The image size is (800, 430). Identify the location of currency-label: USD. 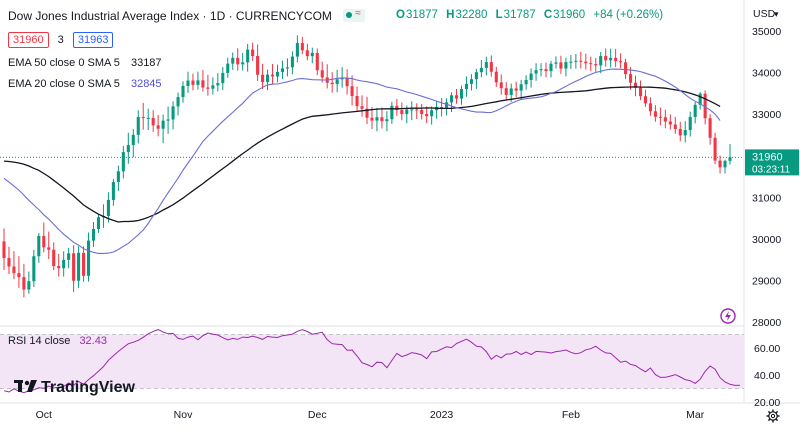
(764, 14).